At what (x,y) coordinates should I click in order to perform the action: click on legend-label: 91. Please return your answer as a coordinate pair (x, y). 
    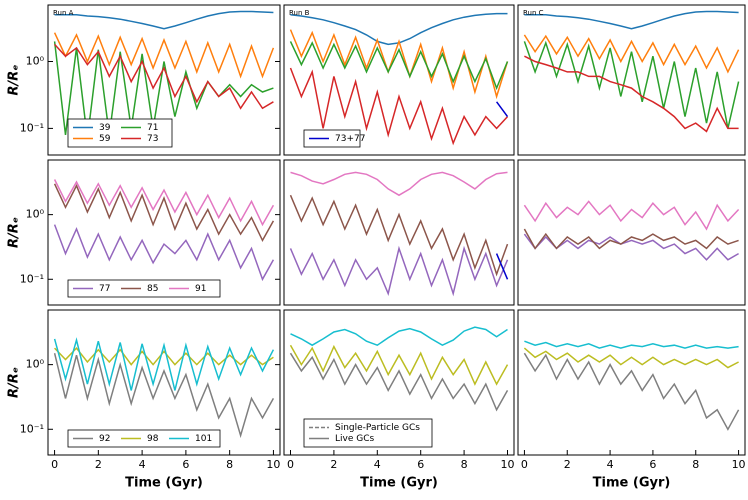
    Looking at the image, I should click on (200, 289).